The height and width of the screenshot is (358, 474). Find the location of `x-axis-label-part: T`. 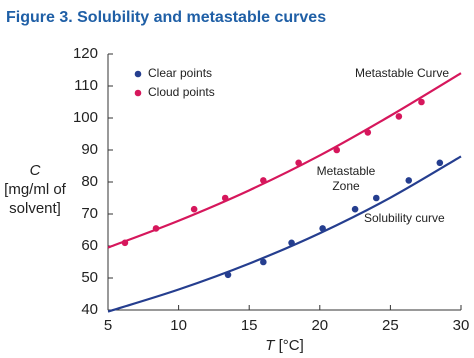

x-axis-label-part: T is located at coordinates (270, 345).